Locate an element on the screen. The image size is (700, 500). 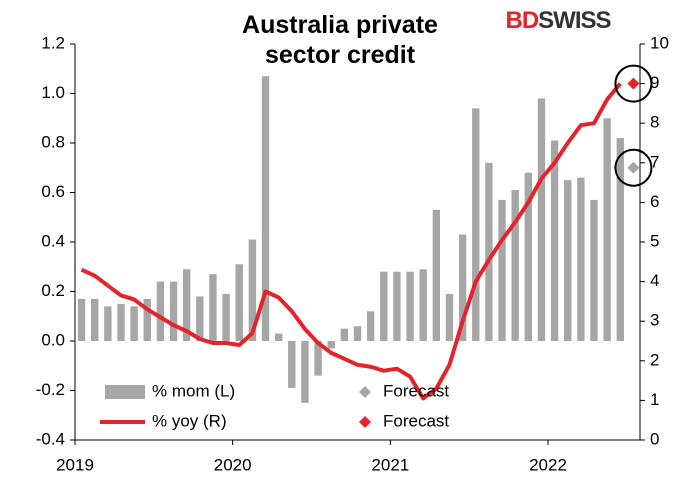
y2-tick-label: 5 is located at coordinates (654, 240).